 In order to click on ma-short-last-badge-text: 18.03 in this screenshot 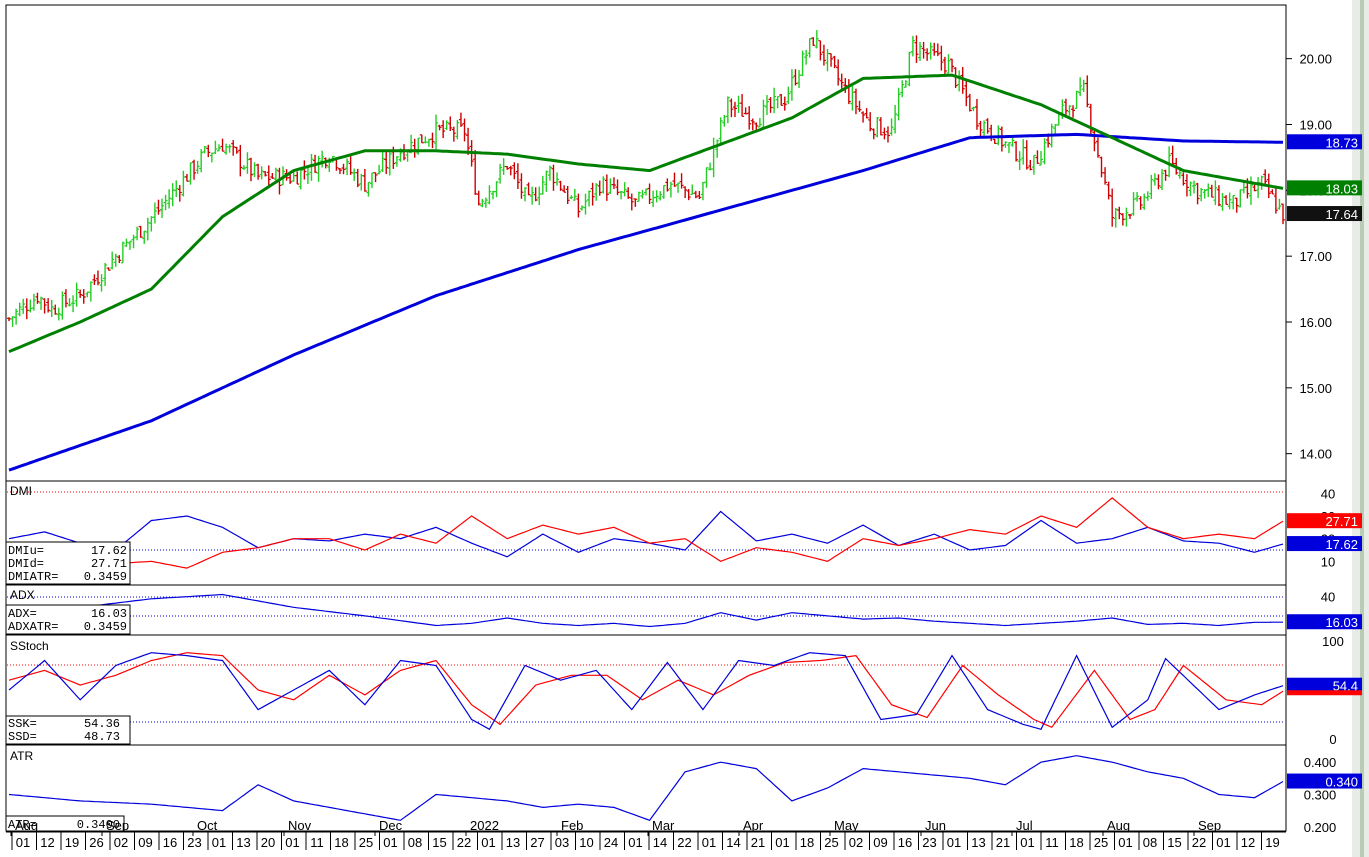, I will do `click(1341, 188)`.